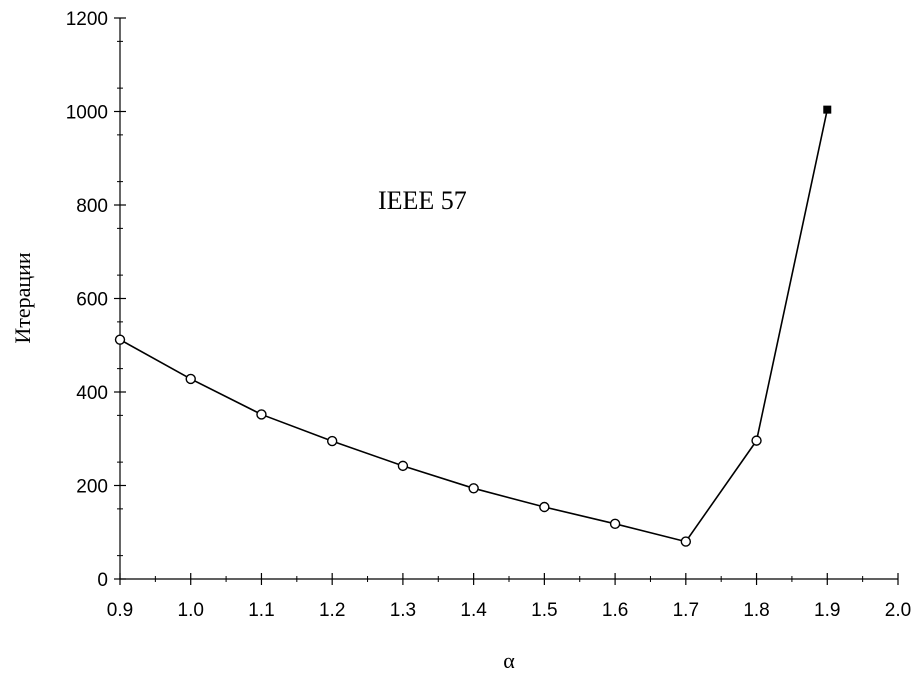  I want to click on x-axis-title: α, so click(509, 660).